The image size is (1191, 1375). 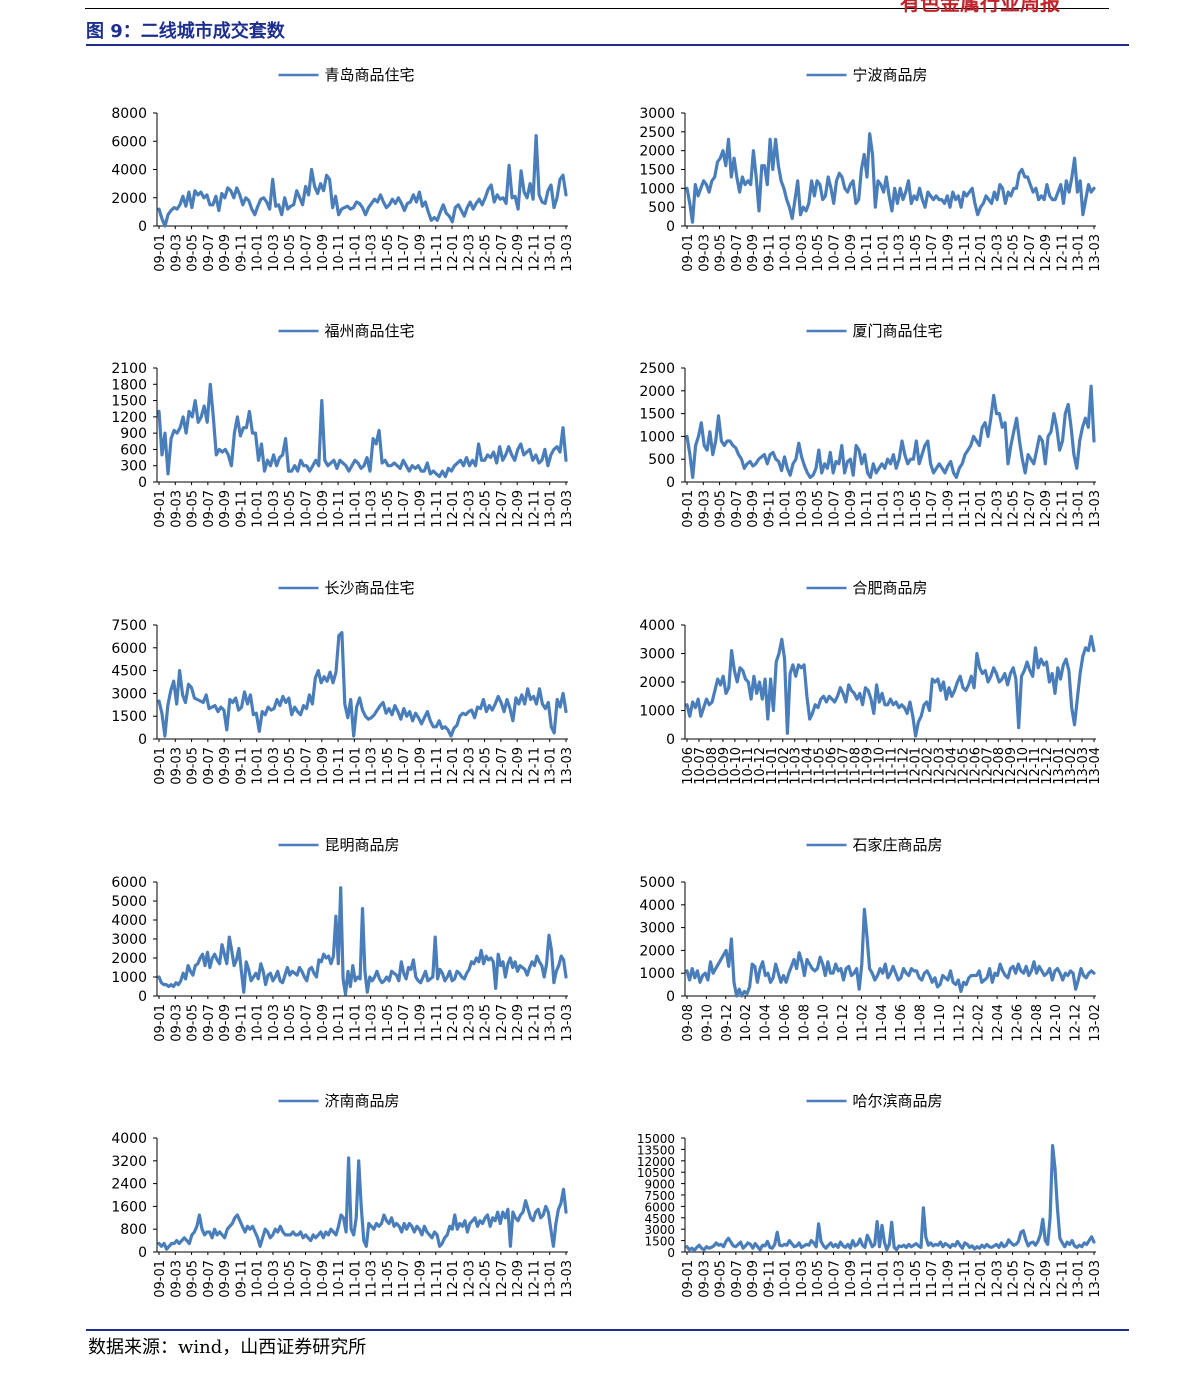 What do you see at coordinates (657, 133) in the screenshot?
I see `y-tick-label: 2500` at bounding box center [657, 133].